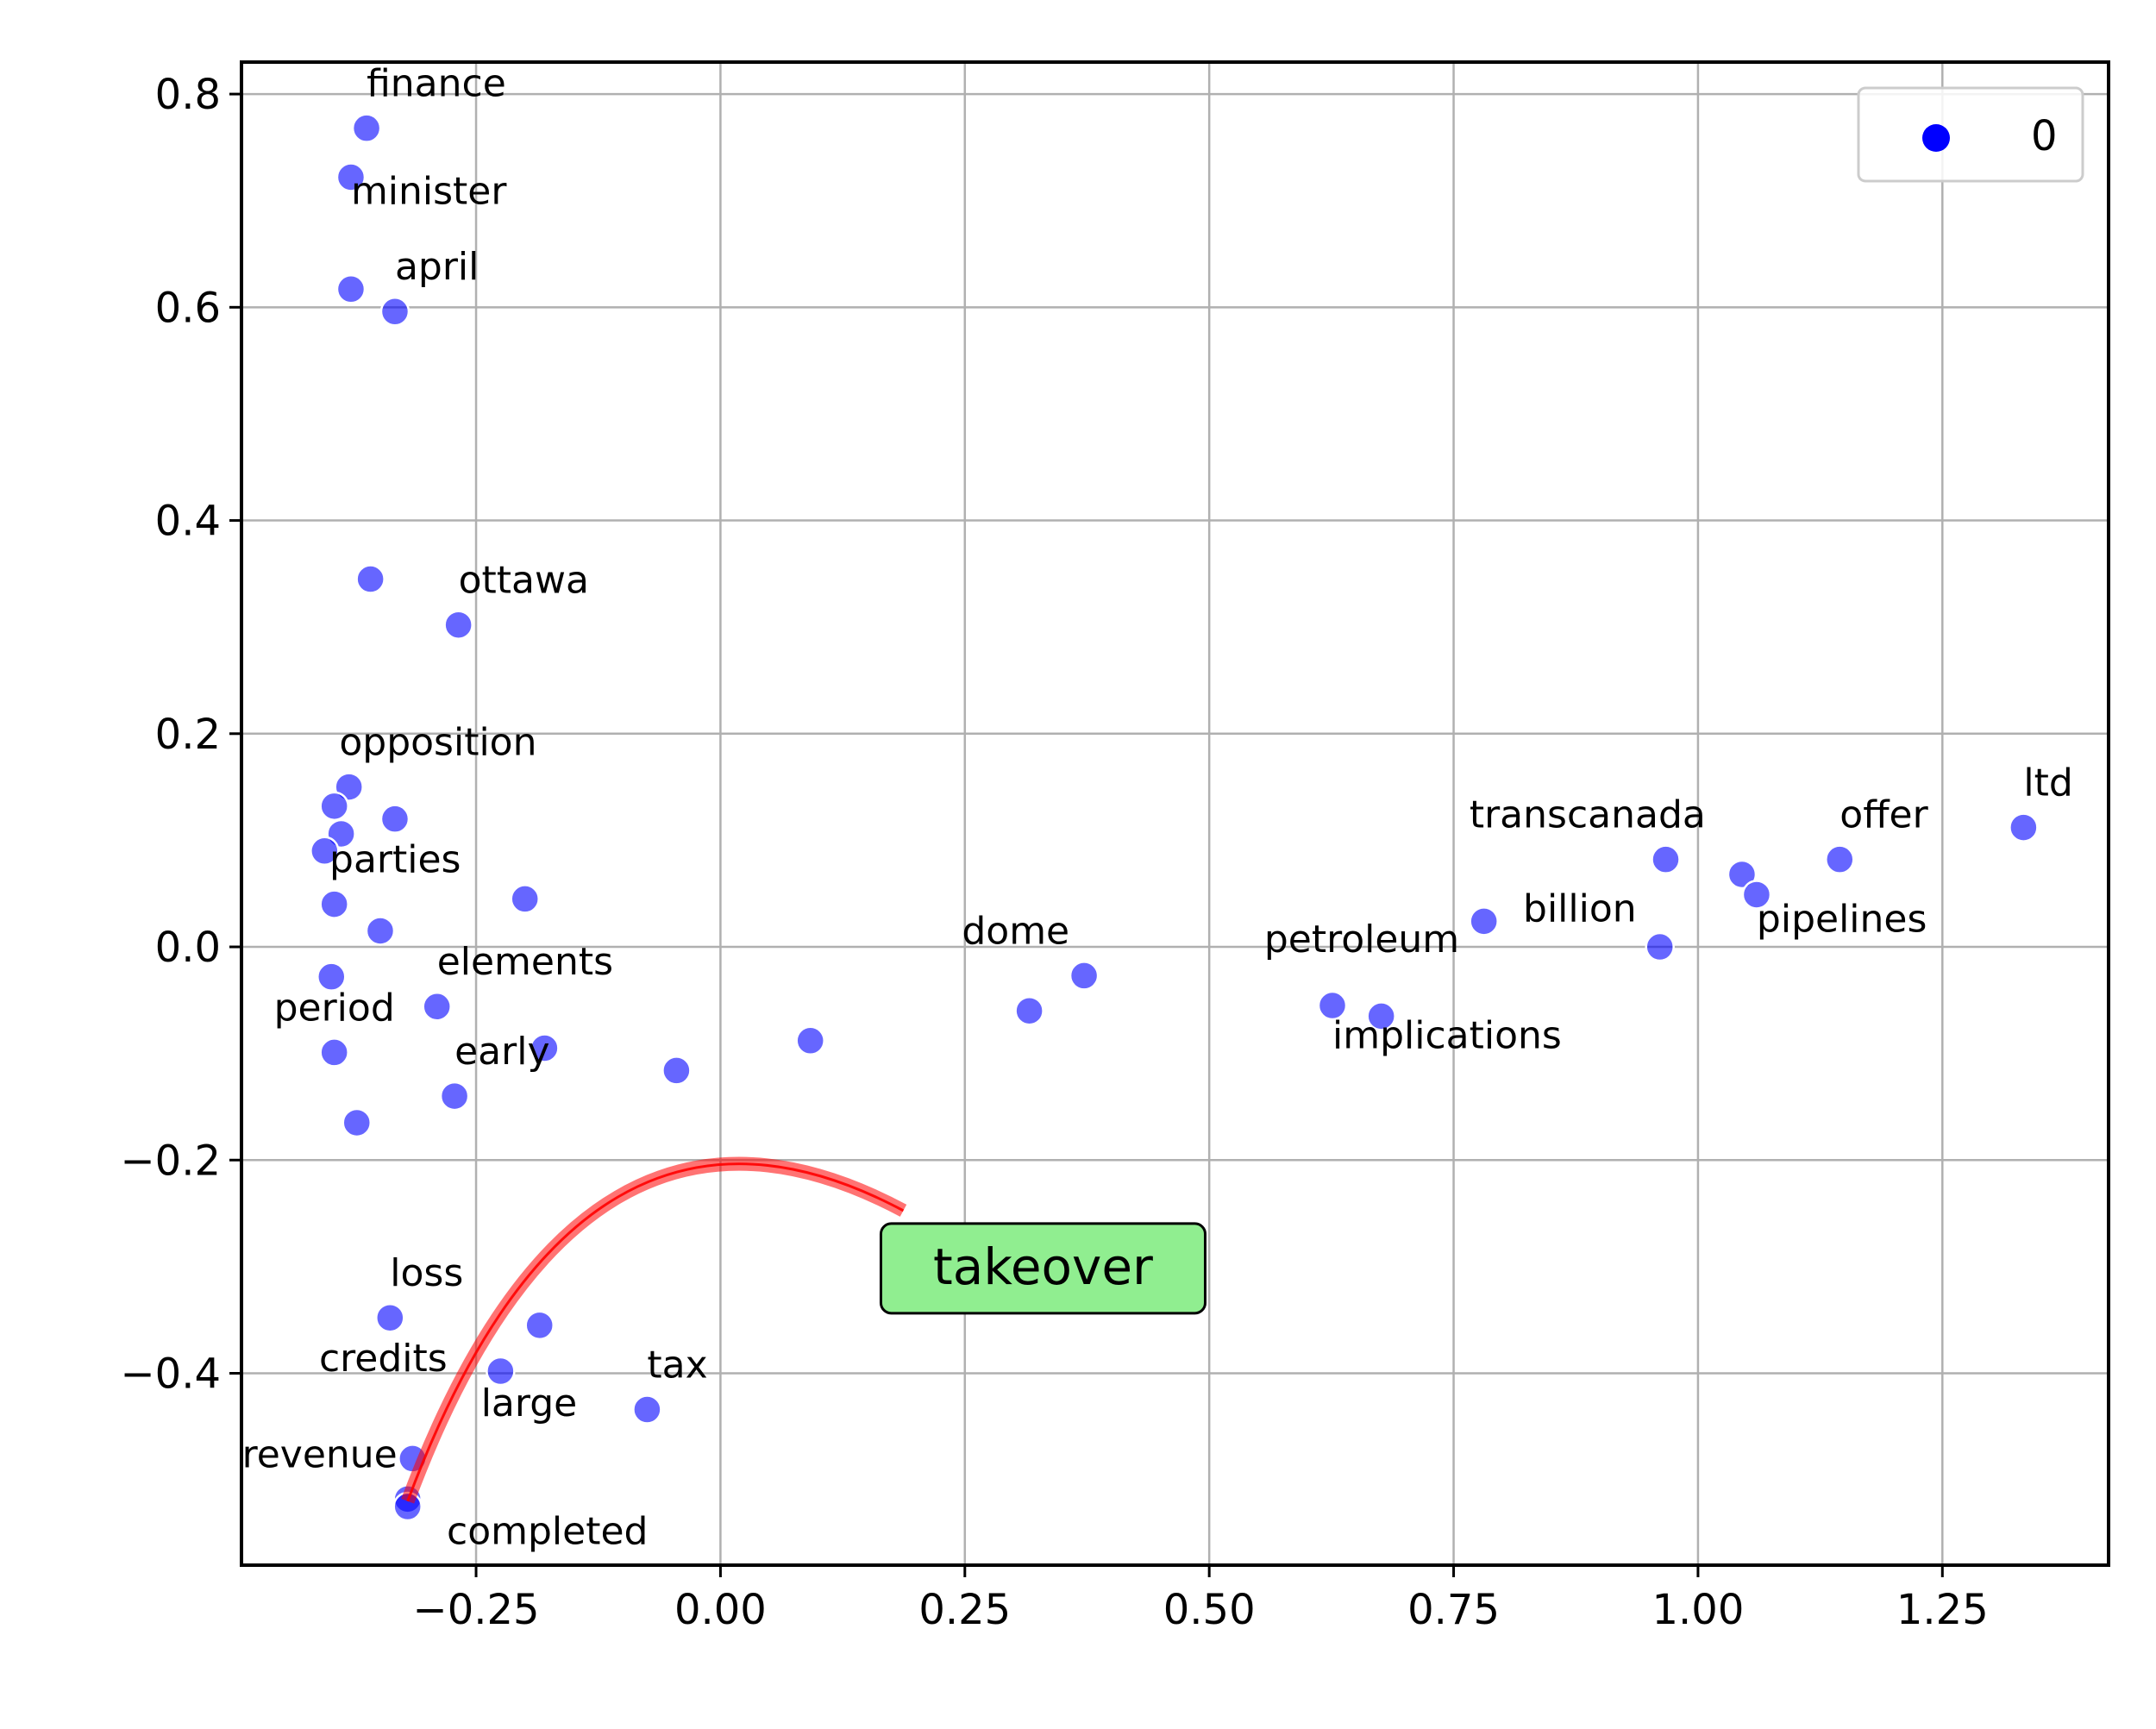 The image size is (2156, 1729). I want to click on point-label: transcanada, so click(1588, 815).